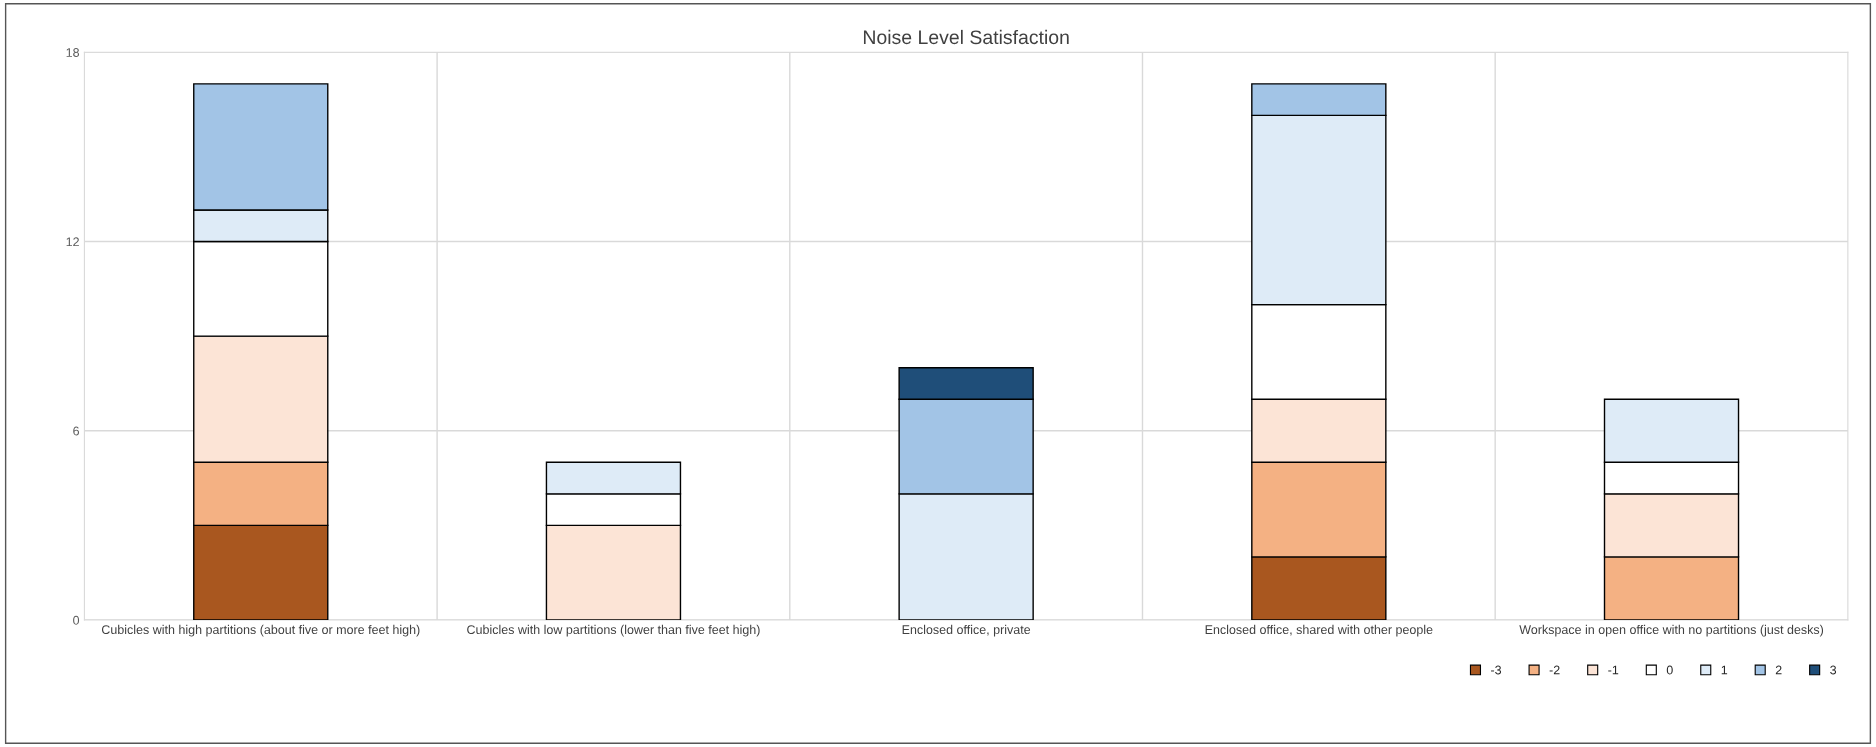 The height and width of the screenshot is (747, 1876). I want to click on x-tick-label: Enclosed office, private, so click(966, 630).